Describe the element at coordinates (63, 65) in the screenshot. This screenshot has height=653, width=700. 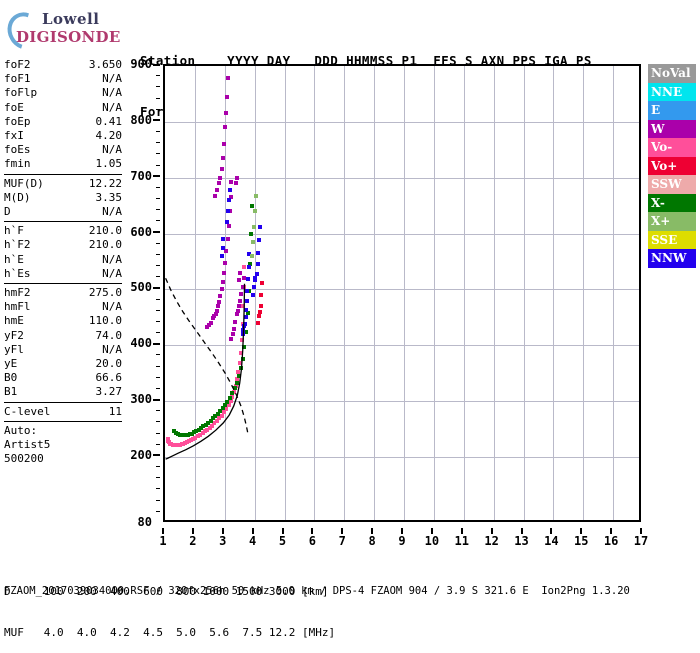
I see `param-row-fof2: foF2 3.650` at that location.